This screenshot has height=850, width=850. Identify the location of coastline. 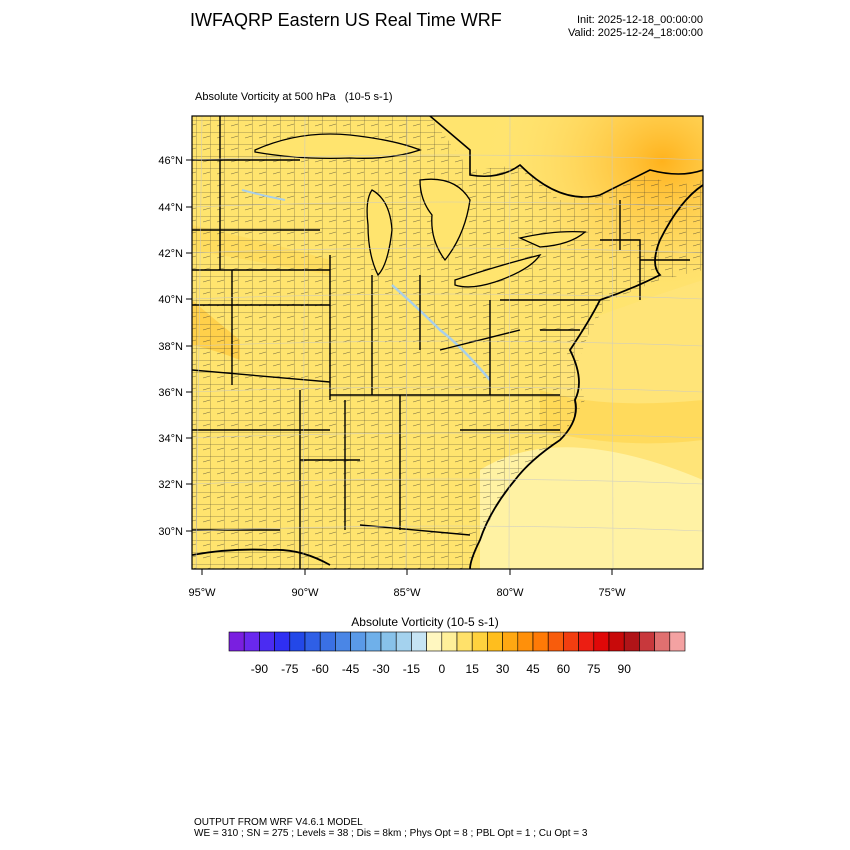
(586, 376).